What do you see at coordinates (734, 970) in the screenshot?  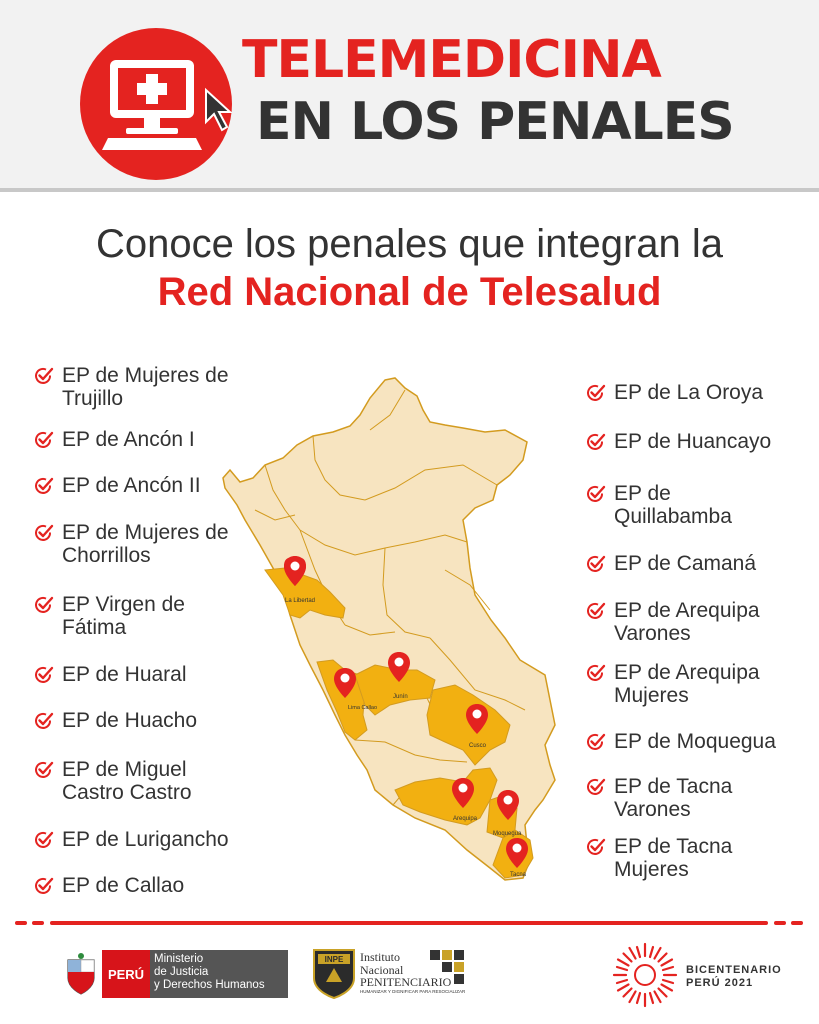 I see `bicentenario-line-1: BICENTENARIO` at bounding box center [734, 970].